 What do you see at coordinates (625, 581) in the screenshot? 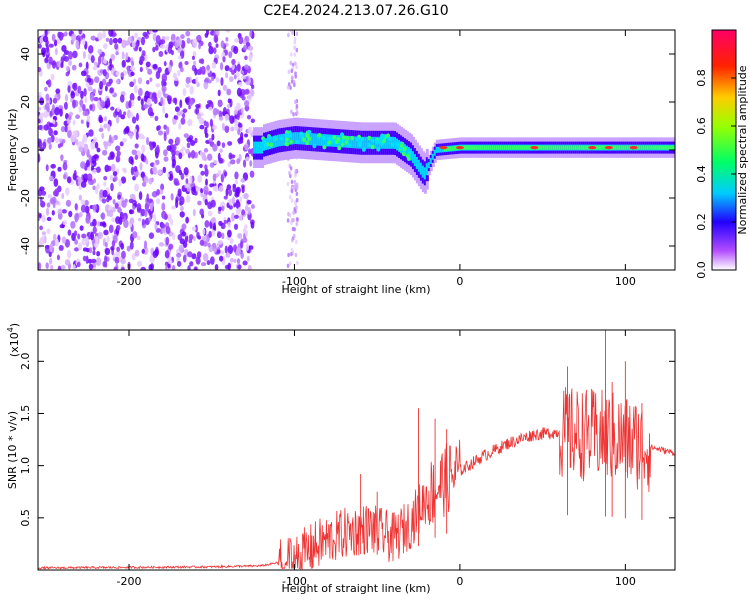
I see `bottom-x-tick-label: 100` at bounding box center [625, 581].